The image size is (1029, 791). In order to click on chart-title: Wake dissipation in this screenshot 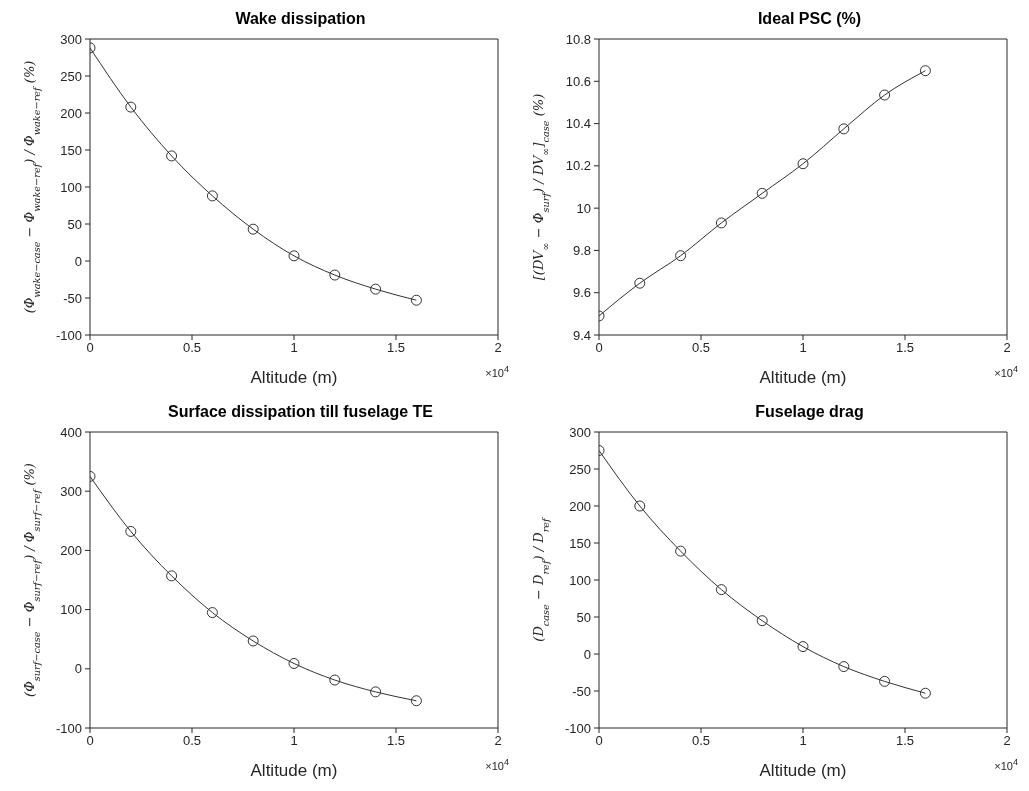, I will do `click(300, 19)`.